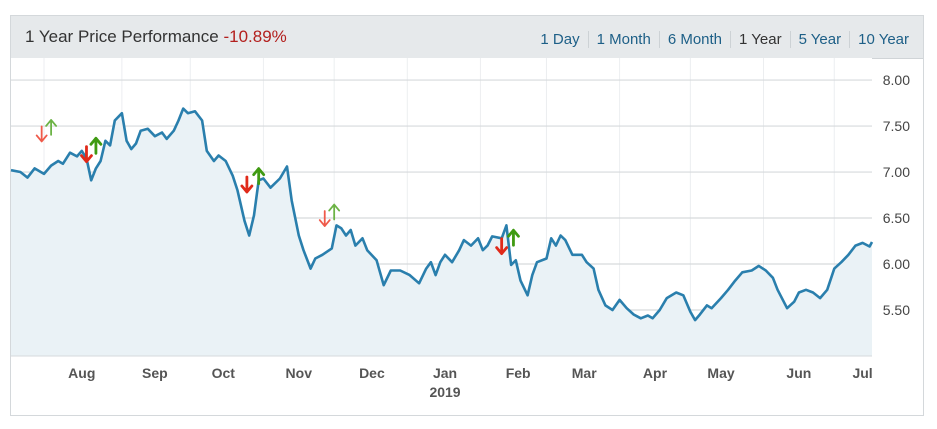 The height and width of the screenshot is (429, 937). Describe the element at coordinates (896, 218) in the screenshot. I see `y-tick-label: 6.50` at that location.